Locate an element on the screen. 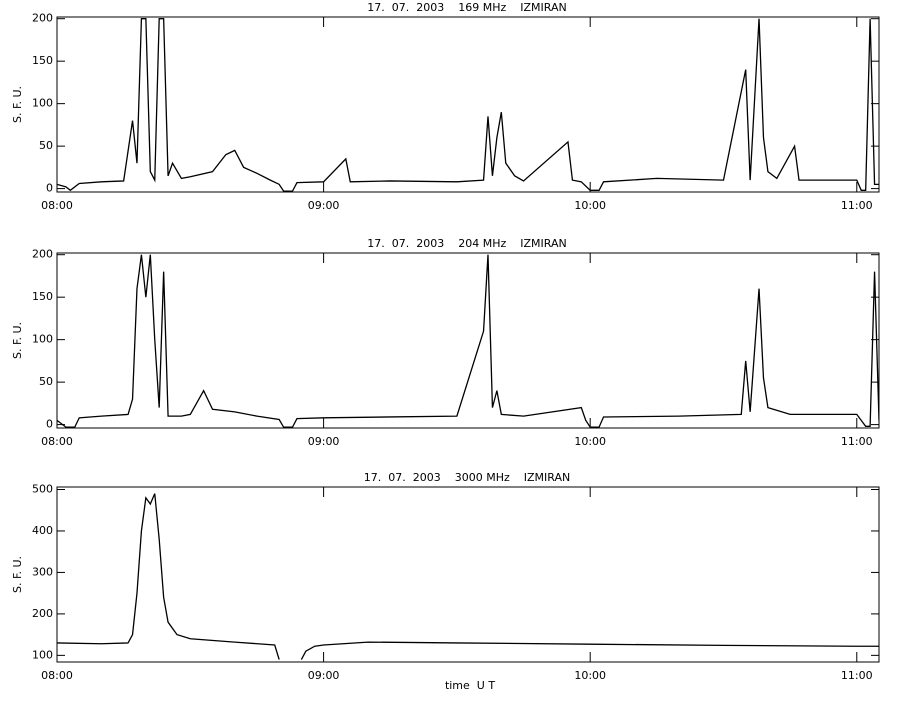  y-tick-label: 500 is located at coordinates (42, 488).